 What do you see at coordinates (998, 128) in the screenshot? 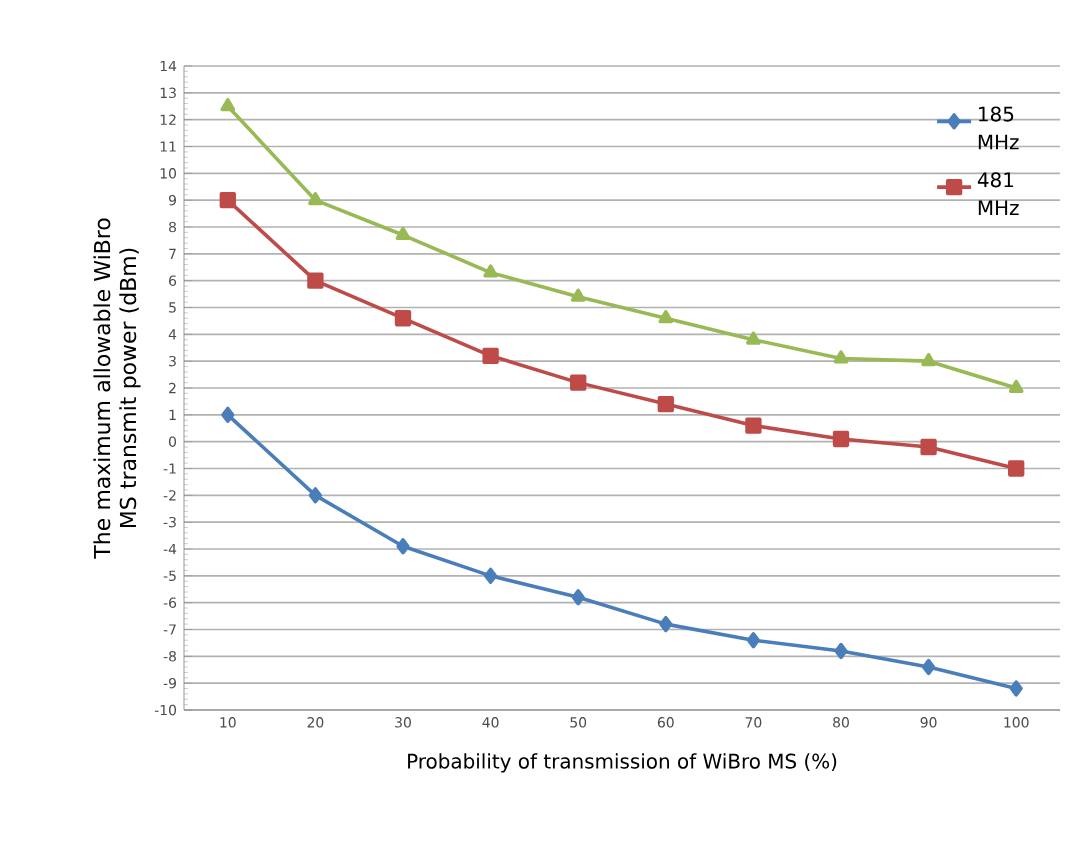
I see `legend-label: 185 MHz` at bounding box center [998, 128].